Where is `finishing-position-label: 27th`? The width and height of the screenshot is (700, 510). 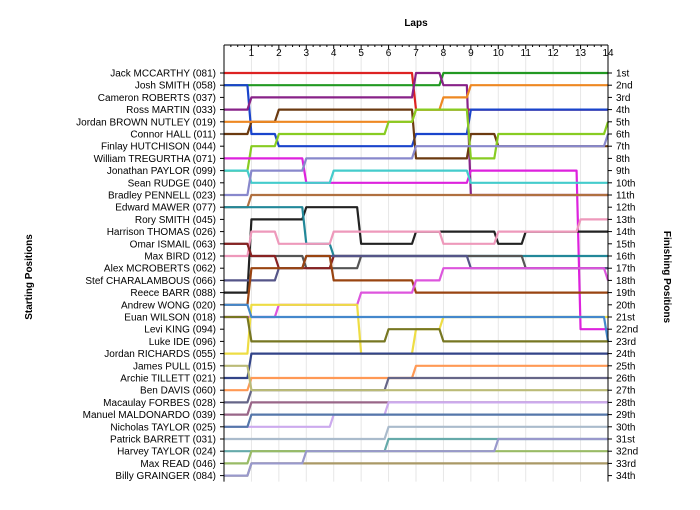 finishing-position-label: 27th is located at coordinates (625, 391).